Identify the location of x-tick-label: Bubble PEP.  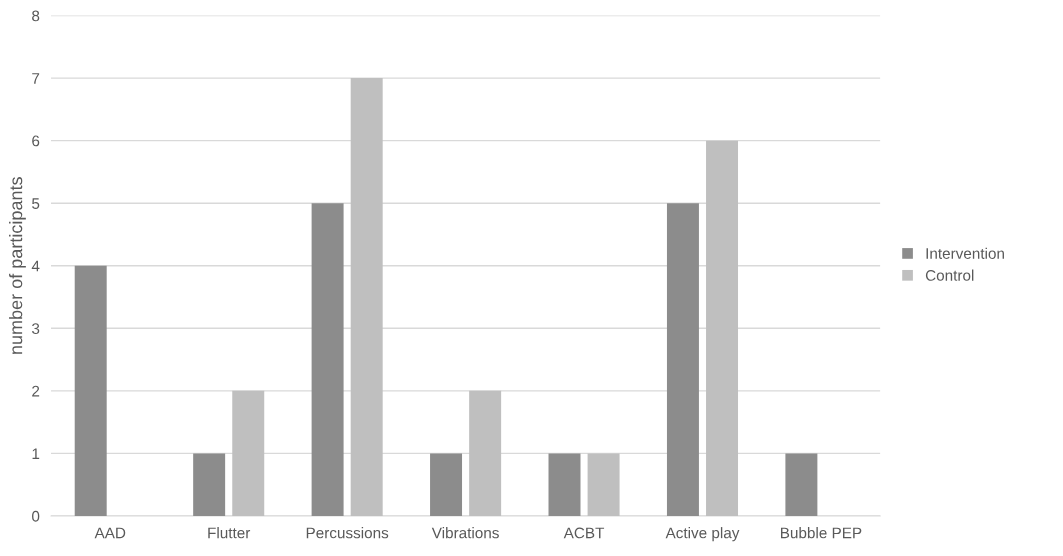
(821, 533).